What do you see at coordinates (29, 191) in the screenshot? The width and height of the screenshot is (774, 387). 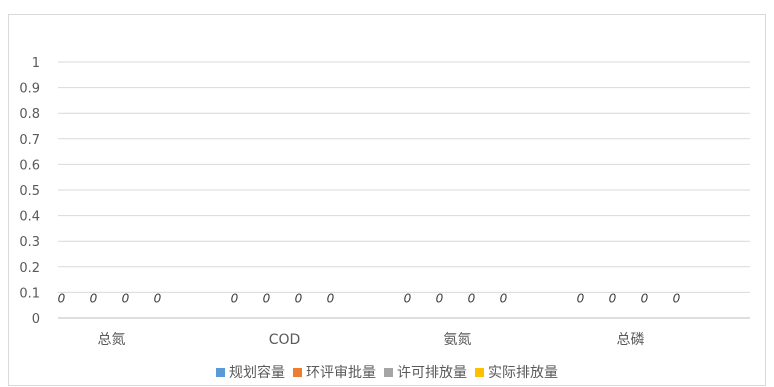 I see `y-tick-label: 0.5` at bounding box center [29, 191].